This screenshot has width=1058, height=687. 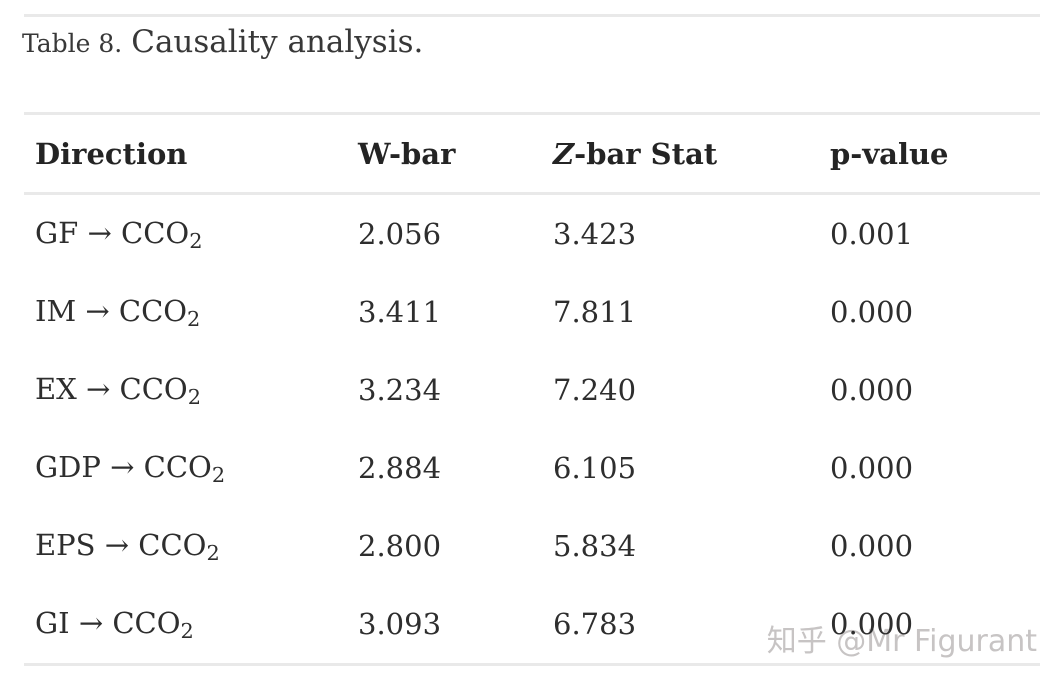 I want to click on cell-direction: GF → CCO2, so click(x=191, y=234).